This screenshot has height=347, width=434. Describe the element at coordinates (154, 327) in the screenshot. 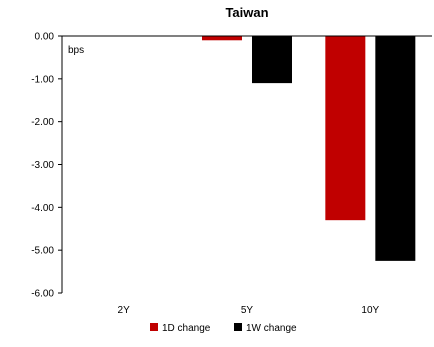

I see `legend-swatch-1d-change` at that location.